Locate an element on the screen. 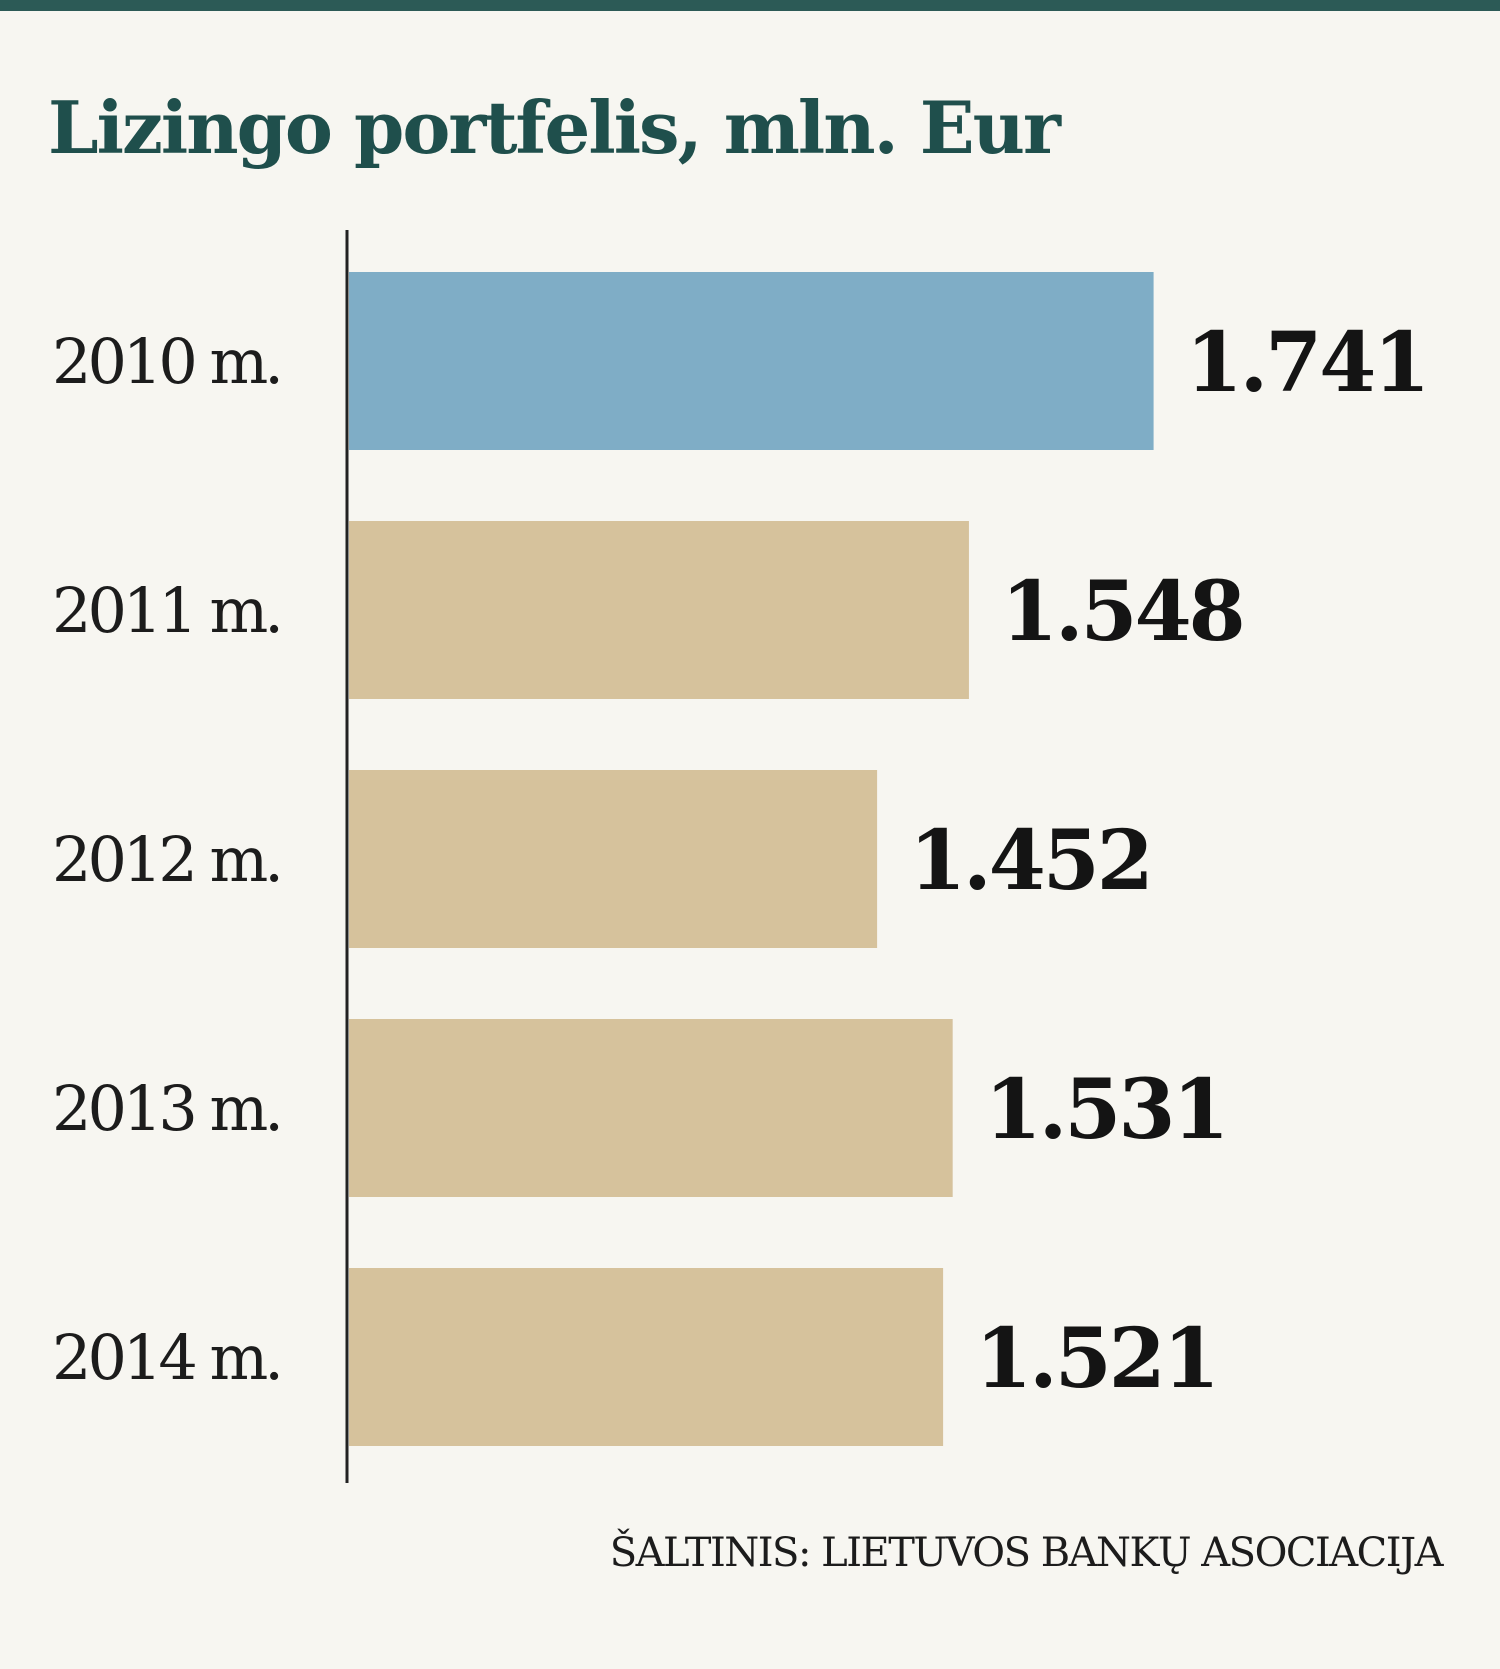 This screenshot has height=1669, width=1500. category-label: 2010 m. is located at coordinates (166, 361).